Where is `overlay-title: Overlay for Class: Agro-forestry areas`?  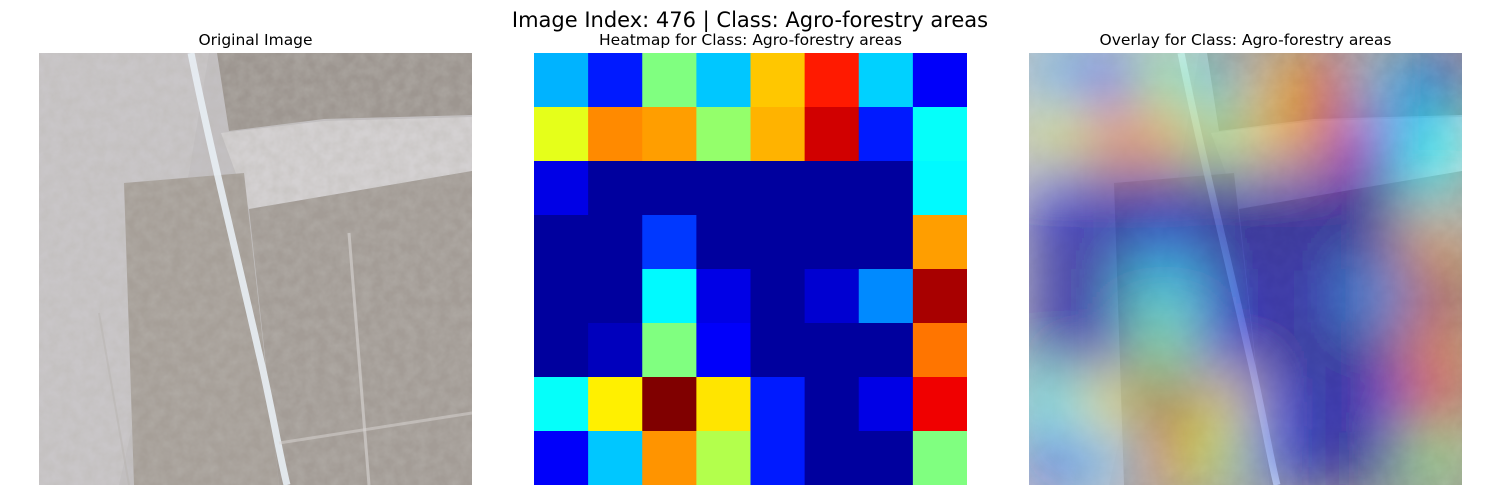 overlay-title: Overlay for Class: Agro-forestry areas is located at coordinates (1245, 40).